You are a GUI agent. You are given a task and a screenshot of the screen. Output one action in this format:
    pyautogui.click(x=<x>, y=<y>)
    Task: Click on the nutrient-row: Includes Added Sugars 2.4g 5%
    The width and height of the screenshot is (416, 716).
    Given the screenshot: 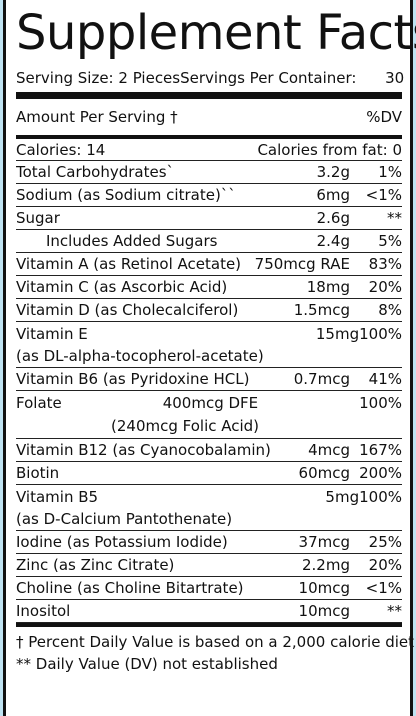 What is the action you would take?
    pyautogui.click(x=209, y=241)
    